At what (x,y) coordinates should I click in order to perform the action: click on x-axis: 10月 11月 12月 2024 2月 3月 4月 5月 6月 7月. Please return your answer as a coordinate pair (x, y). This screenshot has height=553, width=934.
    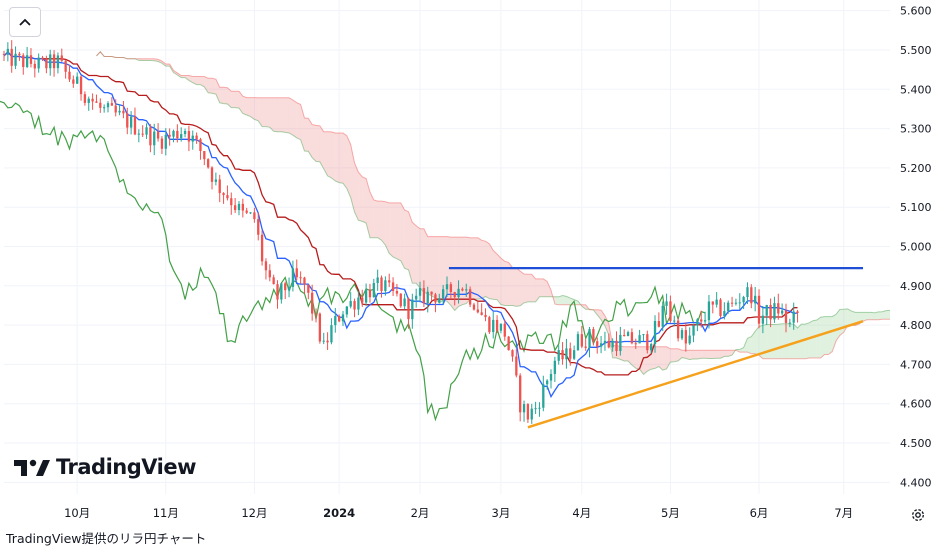
    Looking at the image, I should click on (458, 513).